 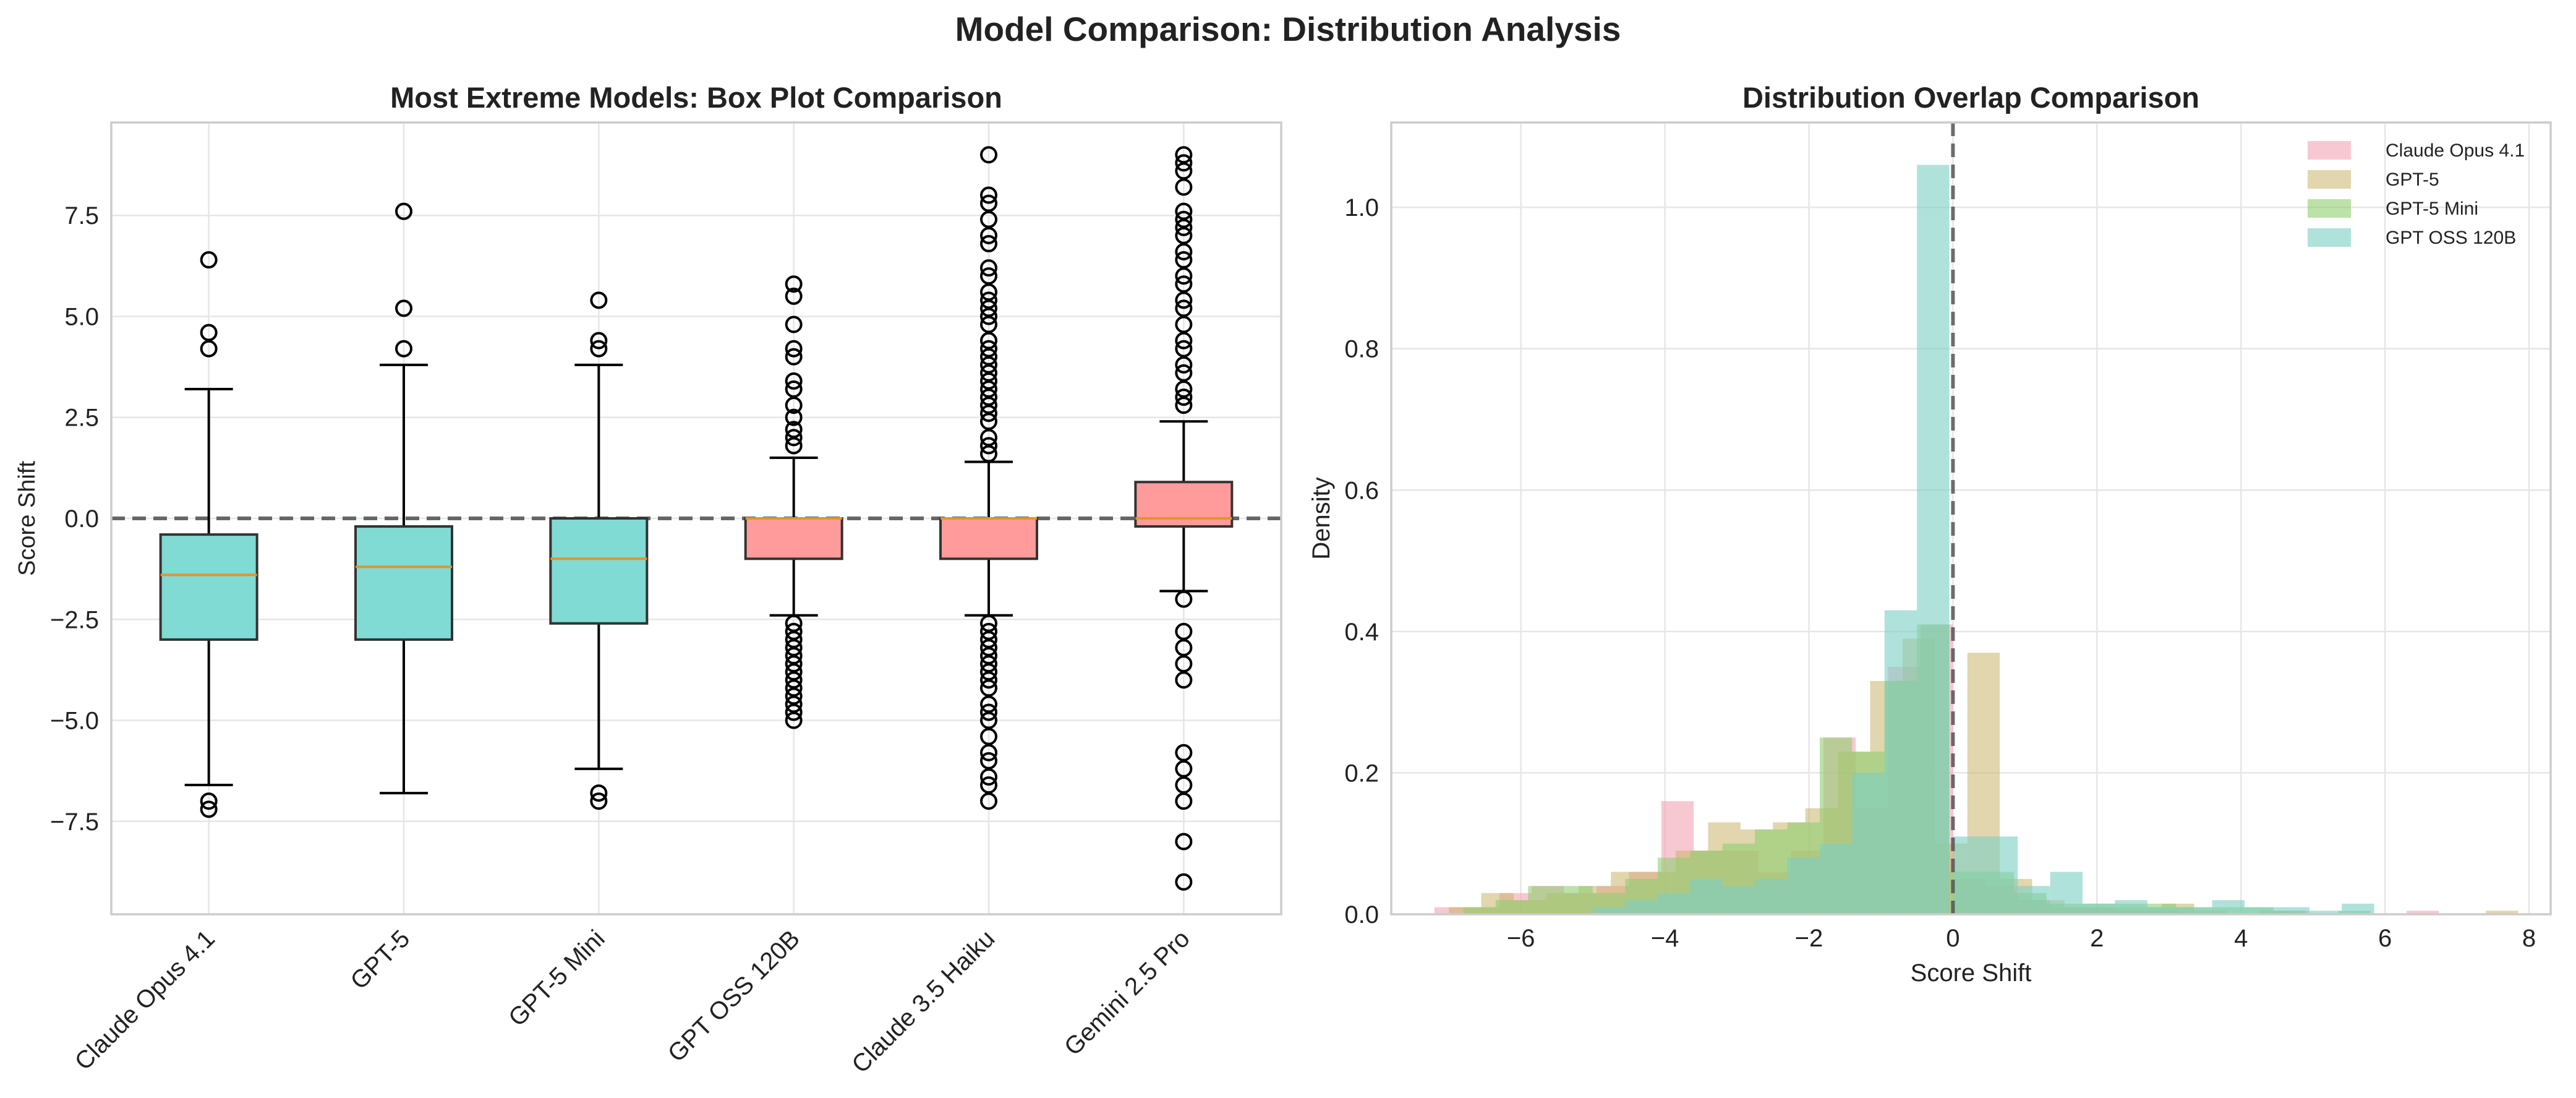 What do you see at coordinates (2097, 939) in the screenshot?
I see `histogram-x-tick-label: 2` at bounding box center [2097, 939].